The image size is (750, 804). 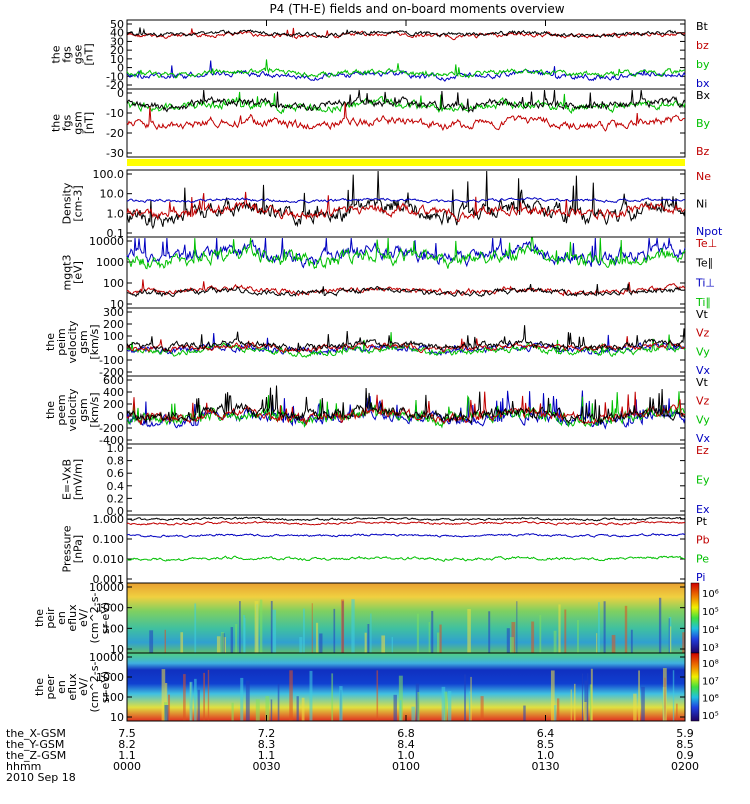 I want to click on z-gsm-value: 1.1, so click(x=267, y=755).